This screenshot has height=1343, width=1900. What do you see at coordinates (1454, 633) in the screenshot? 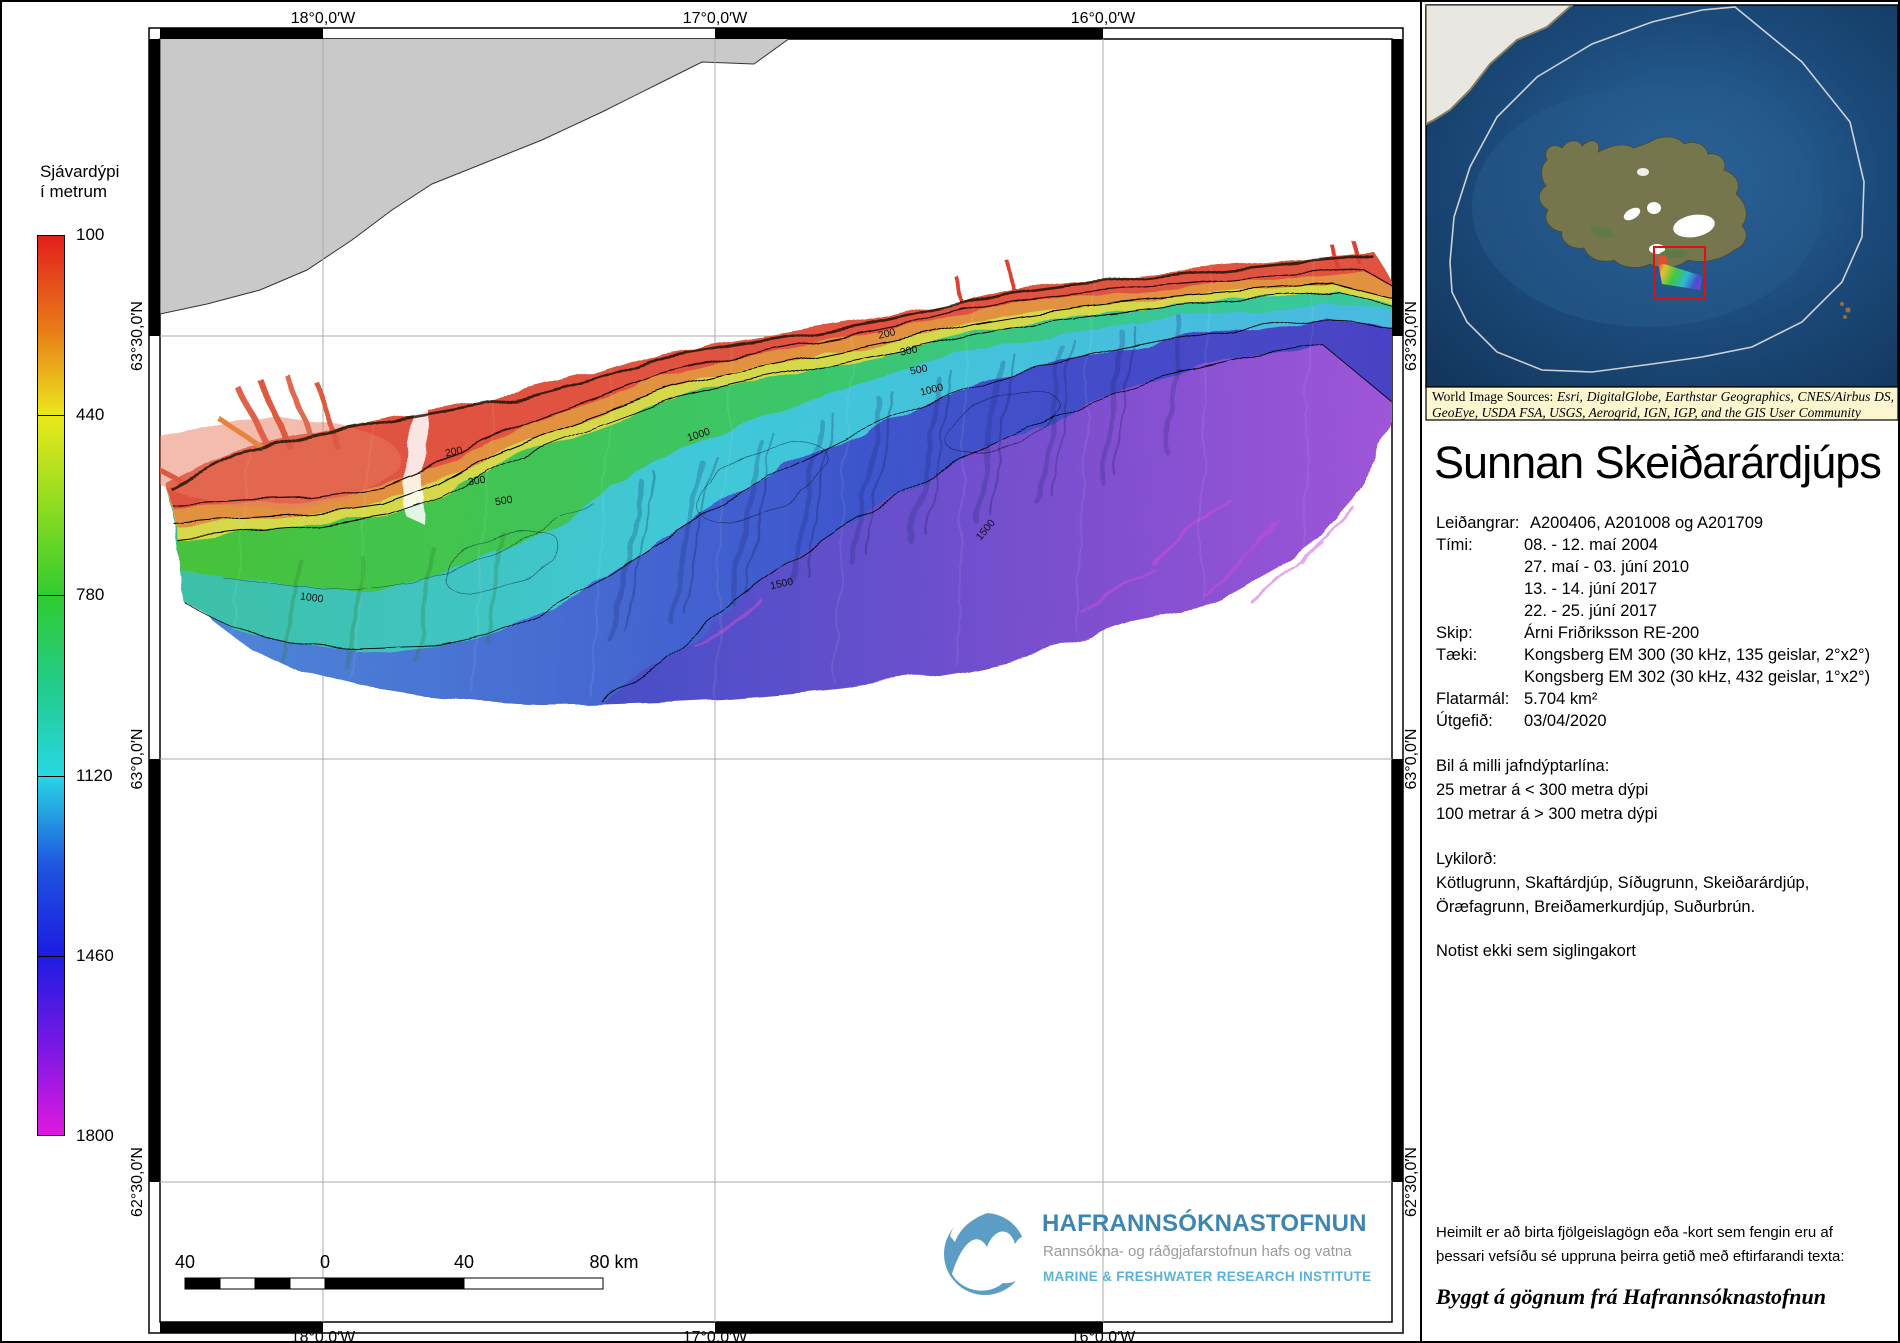
I see `meta-label: Skip:` at bounding box center [1454, 633].